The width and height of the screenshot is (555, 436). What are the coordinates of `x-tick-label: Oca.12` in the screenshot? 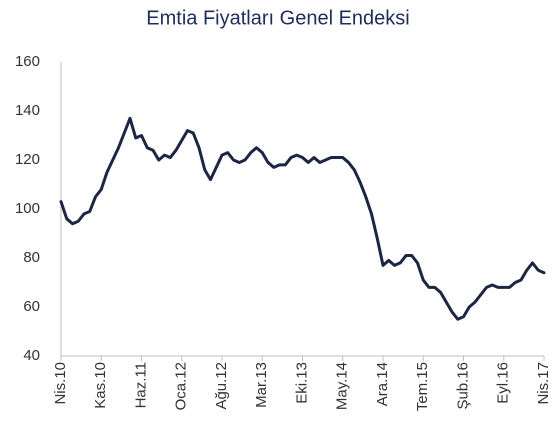 It's located at (181, 386).